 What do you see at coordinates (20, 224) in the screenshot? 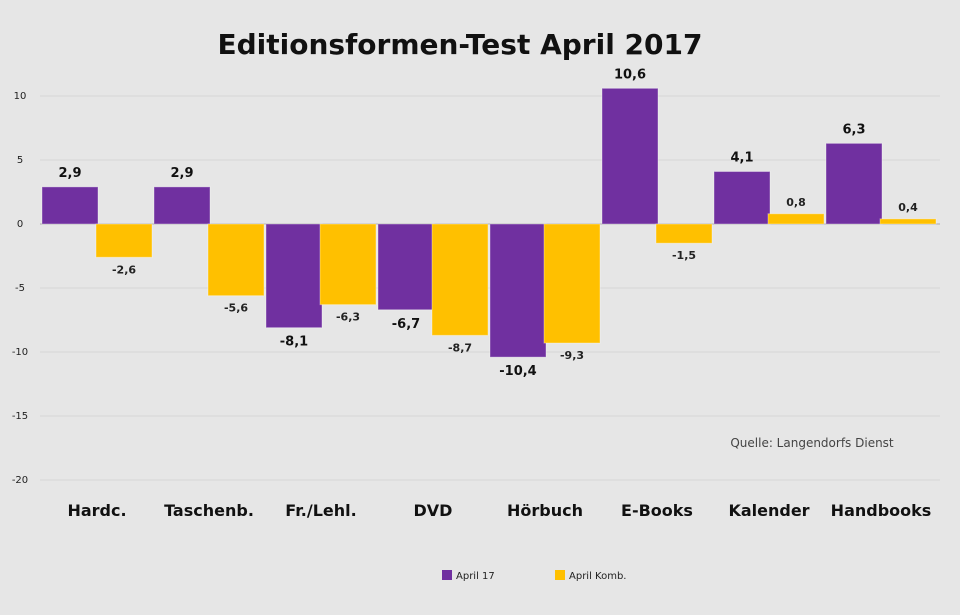
I see `y-tick-label: 0` at bounding box center [20, 224].